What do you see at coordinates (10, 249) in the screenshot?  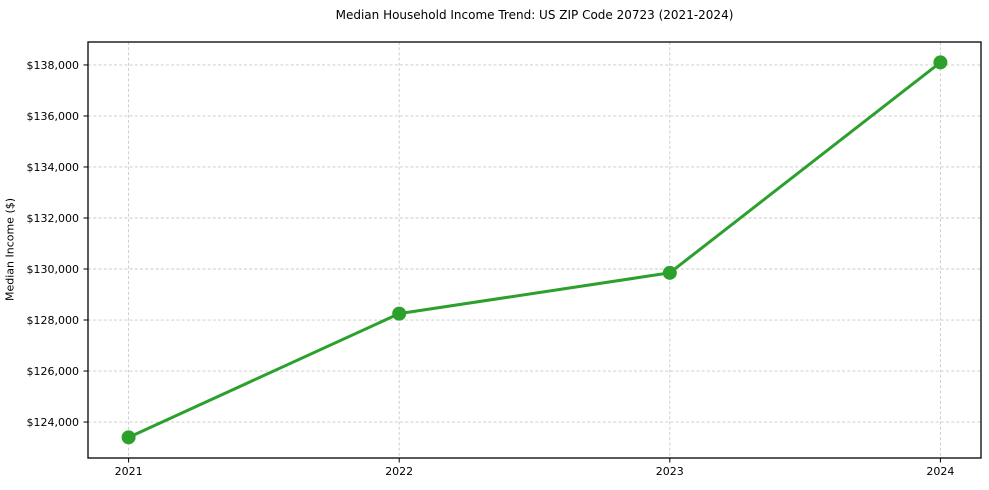 I see `y-axis-label: Median Income ($)` at bounding box center [10, 249].